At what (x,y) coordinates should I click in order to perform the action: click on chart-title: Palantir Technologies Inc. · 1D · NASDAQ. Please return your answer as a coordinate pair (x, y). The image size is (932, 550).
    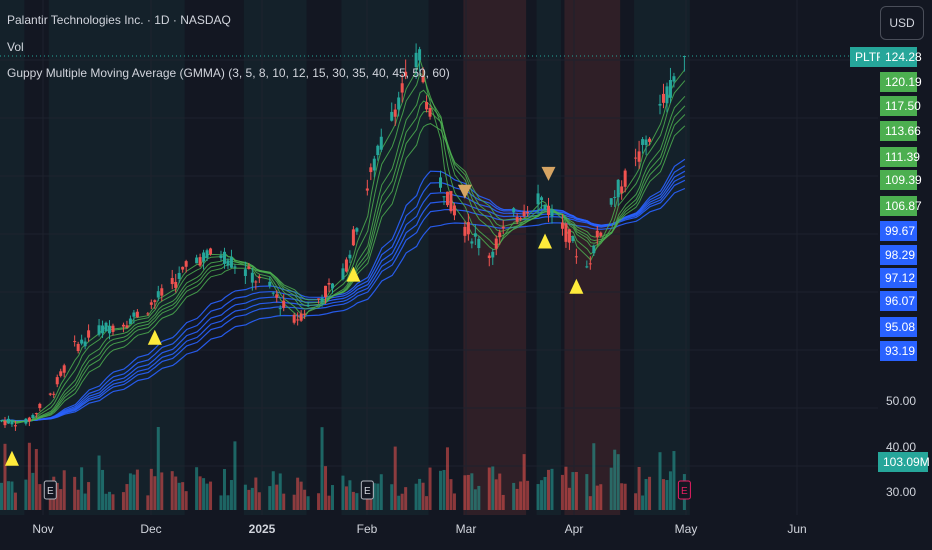
    Looking at the image, I should click on (119, 20).